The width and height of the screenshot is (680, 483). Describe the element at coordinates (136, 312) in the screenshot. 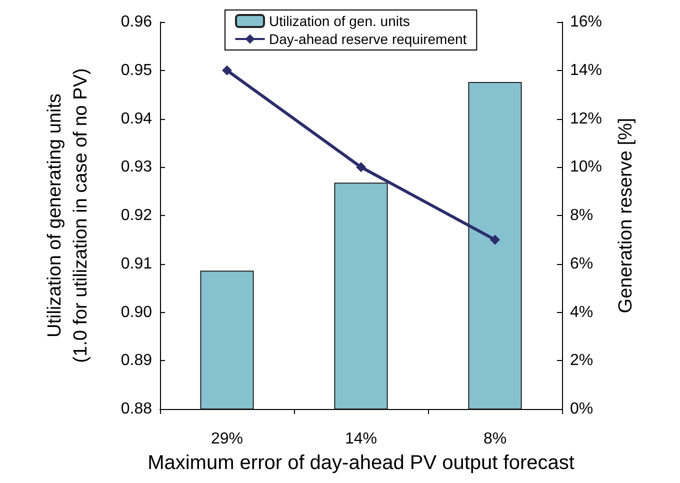

I see `y-tick-label: 0.90` at that location.